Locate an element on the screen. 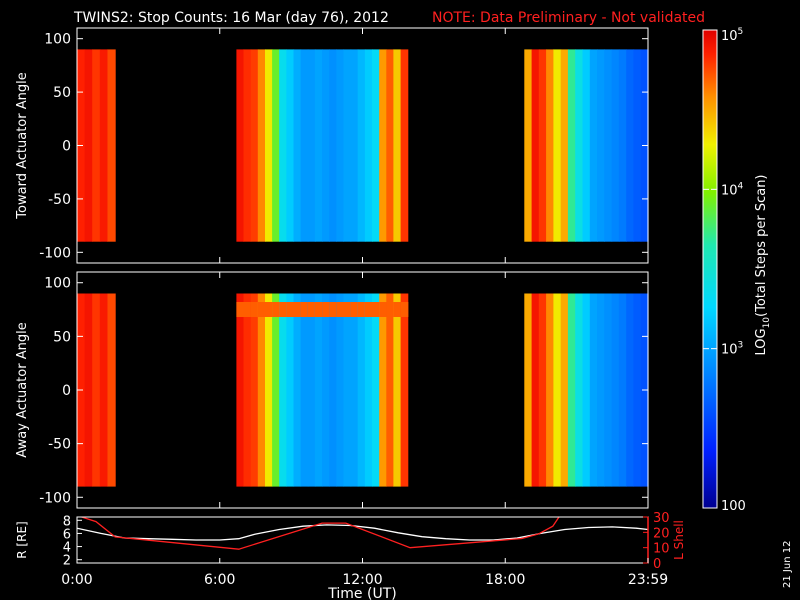  x-tick-label: 23:59 is located at coordinates (648, 580).